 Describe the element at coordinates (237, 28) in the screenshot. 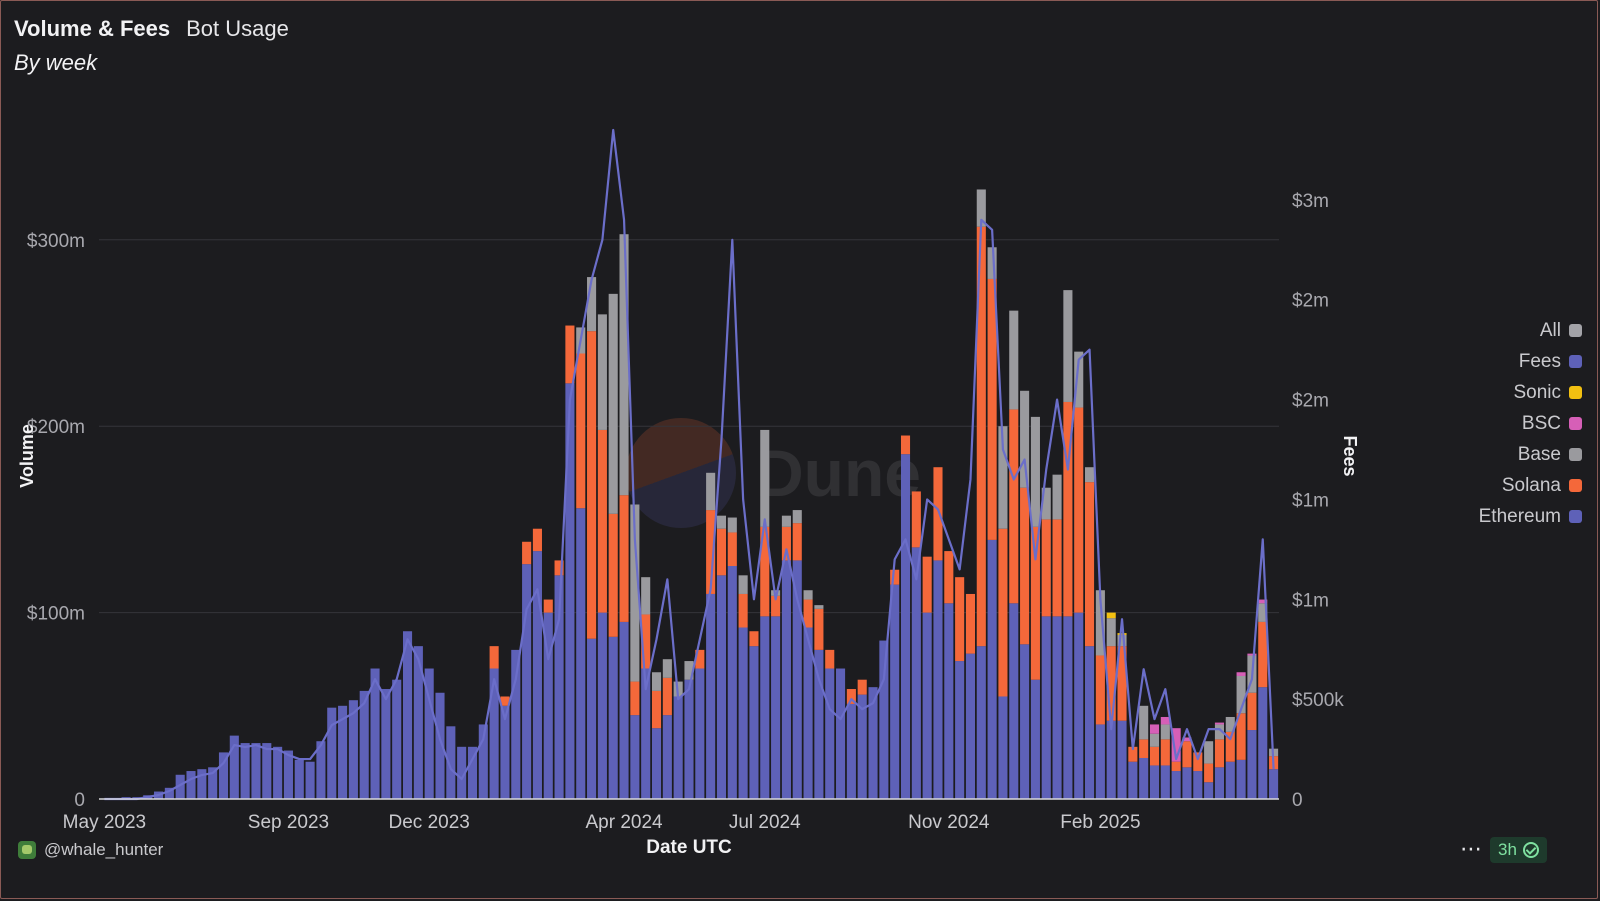

I see `tab-bot-usage: Bot Usage` at that location.